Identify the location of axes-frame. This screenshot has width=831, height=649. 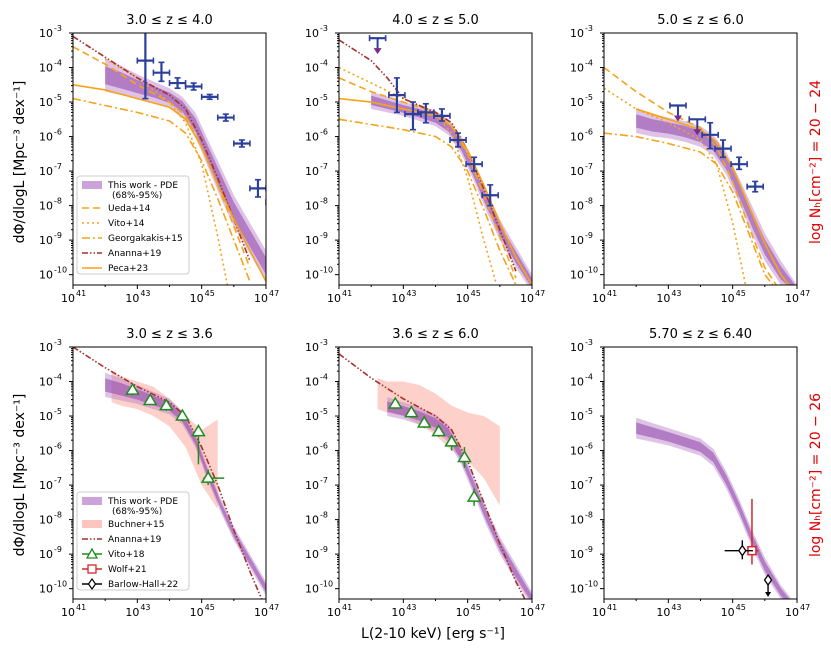
(435, 473).